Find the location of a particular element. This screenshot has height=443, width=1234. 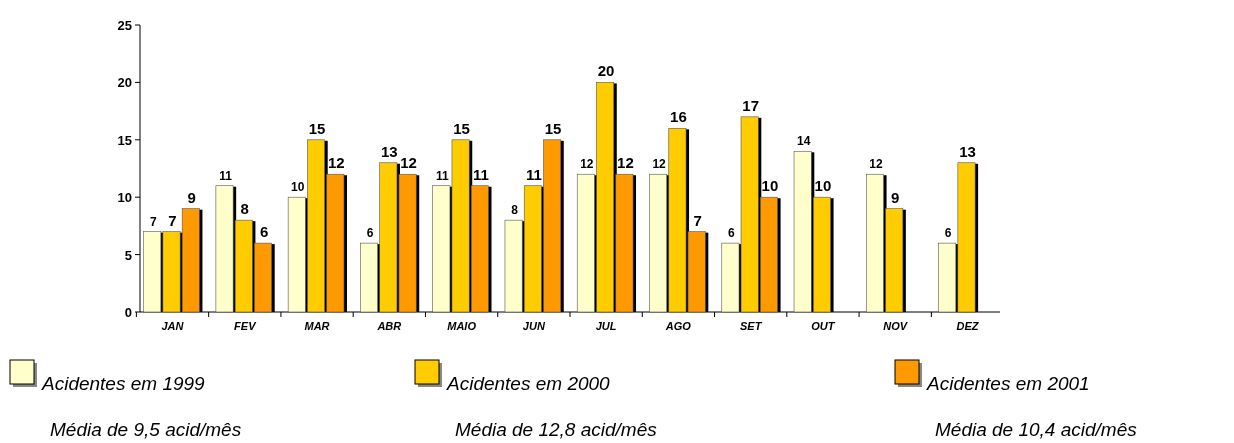

legend-label: Acidentes em 1999 is located at coordinates (123, 383).